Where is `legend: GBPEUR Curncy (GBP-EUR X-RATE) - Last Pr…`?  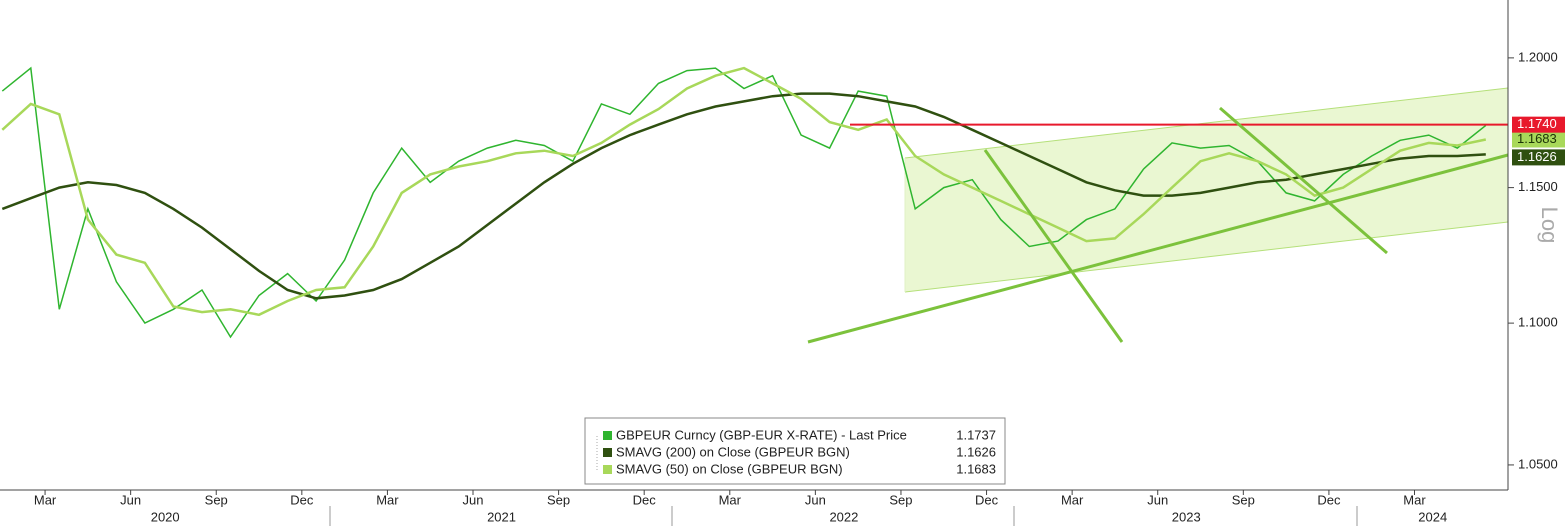 legend: GBPEUR Curncy (GBP-EUR X-RATE) - Last Pr… is located at coordinates (795, 451).